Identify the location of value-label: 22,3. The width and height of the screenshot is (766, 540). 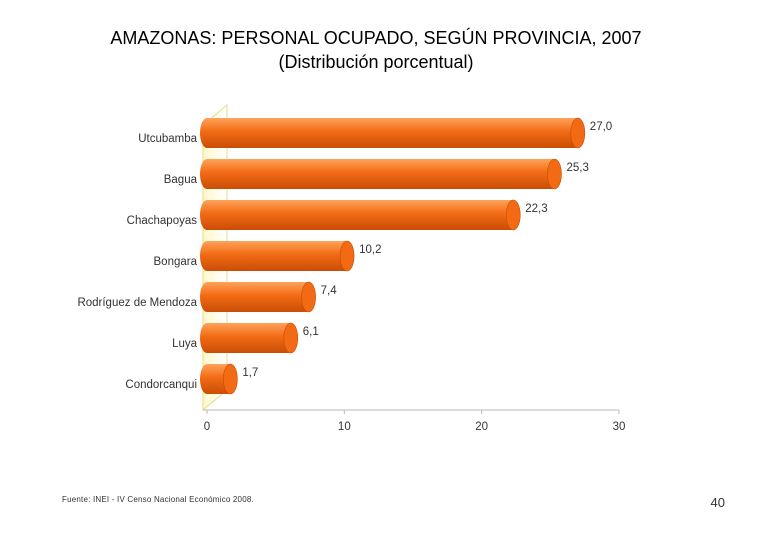
(536, 209).